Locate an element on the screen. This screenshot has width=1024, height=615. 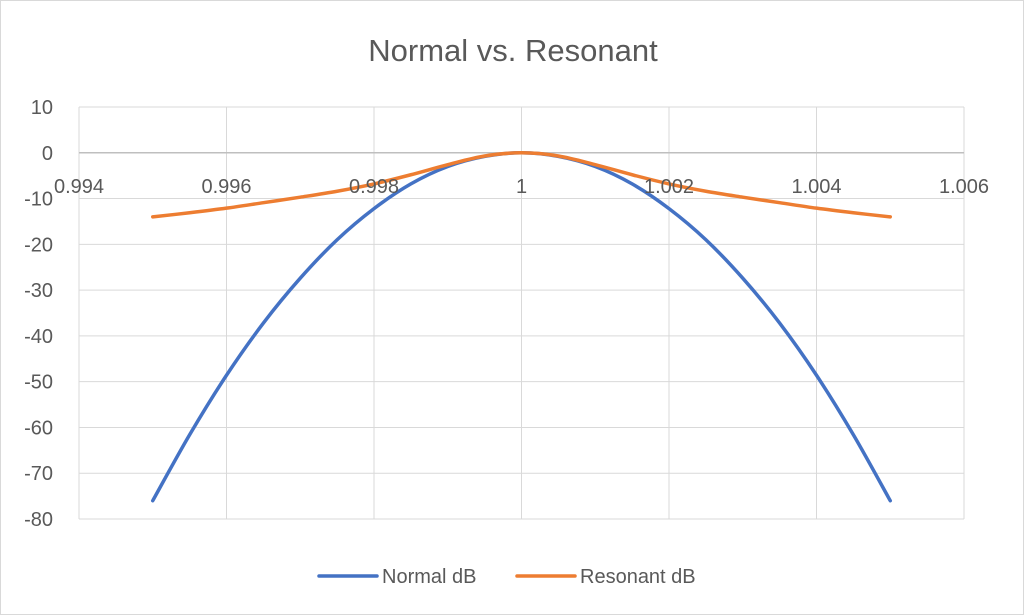
chart-title: Normal vs. Resonant is located at coordinates (513, 50).